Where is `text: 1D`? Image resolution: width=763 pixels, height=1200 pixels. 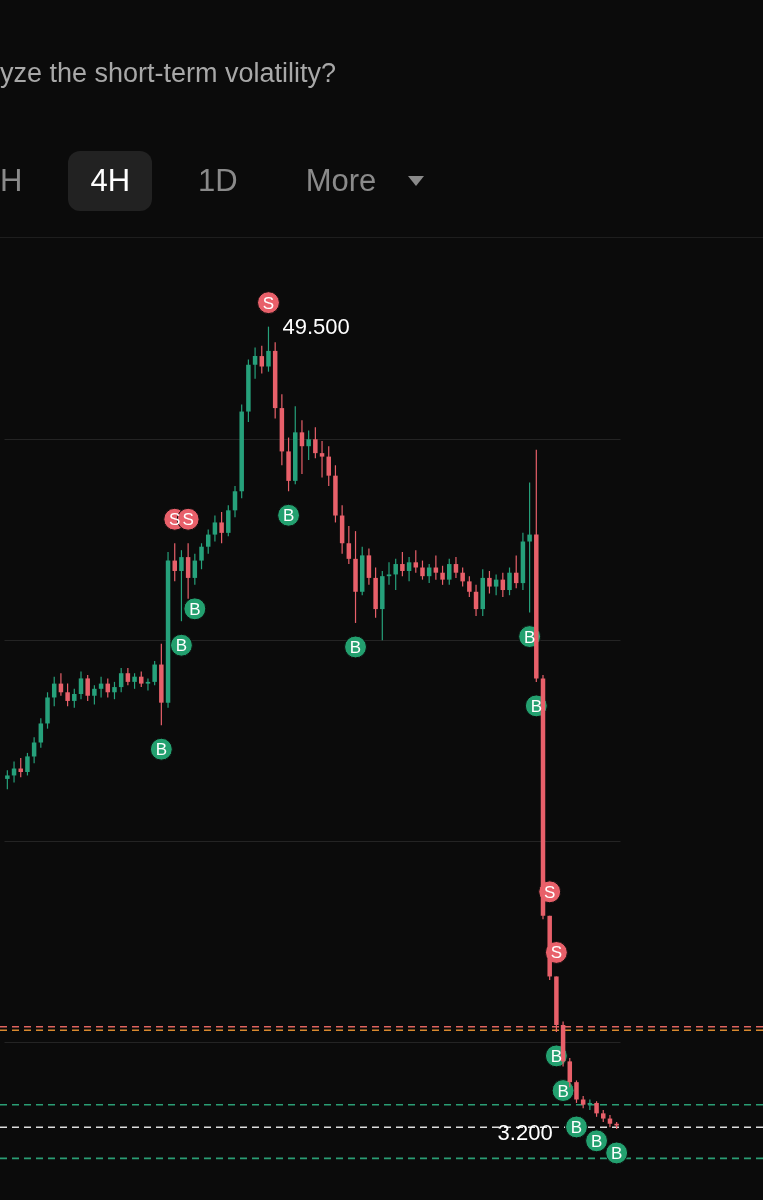 text: 1D is located at coordinates (218, 181).